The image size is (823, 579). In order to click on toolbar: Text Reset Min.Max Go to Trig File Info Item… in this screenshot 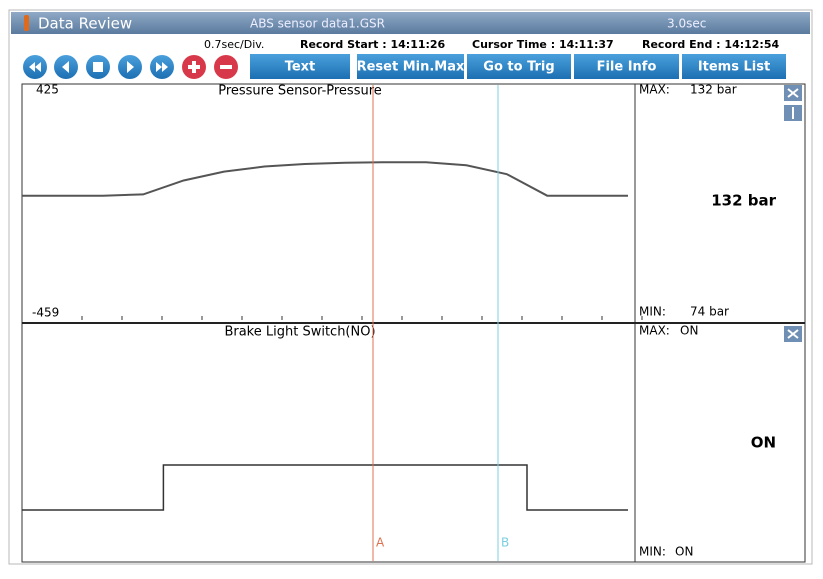, I will do `click(518, 66)`.